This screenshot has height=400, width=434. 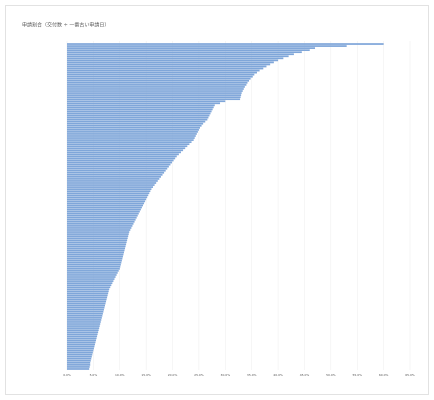 What do you see at coordinates (226, 375) in the screenshot?
I see `x-tick-label: 30.0%` at bounding box center [226, 375].